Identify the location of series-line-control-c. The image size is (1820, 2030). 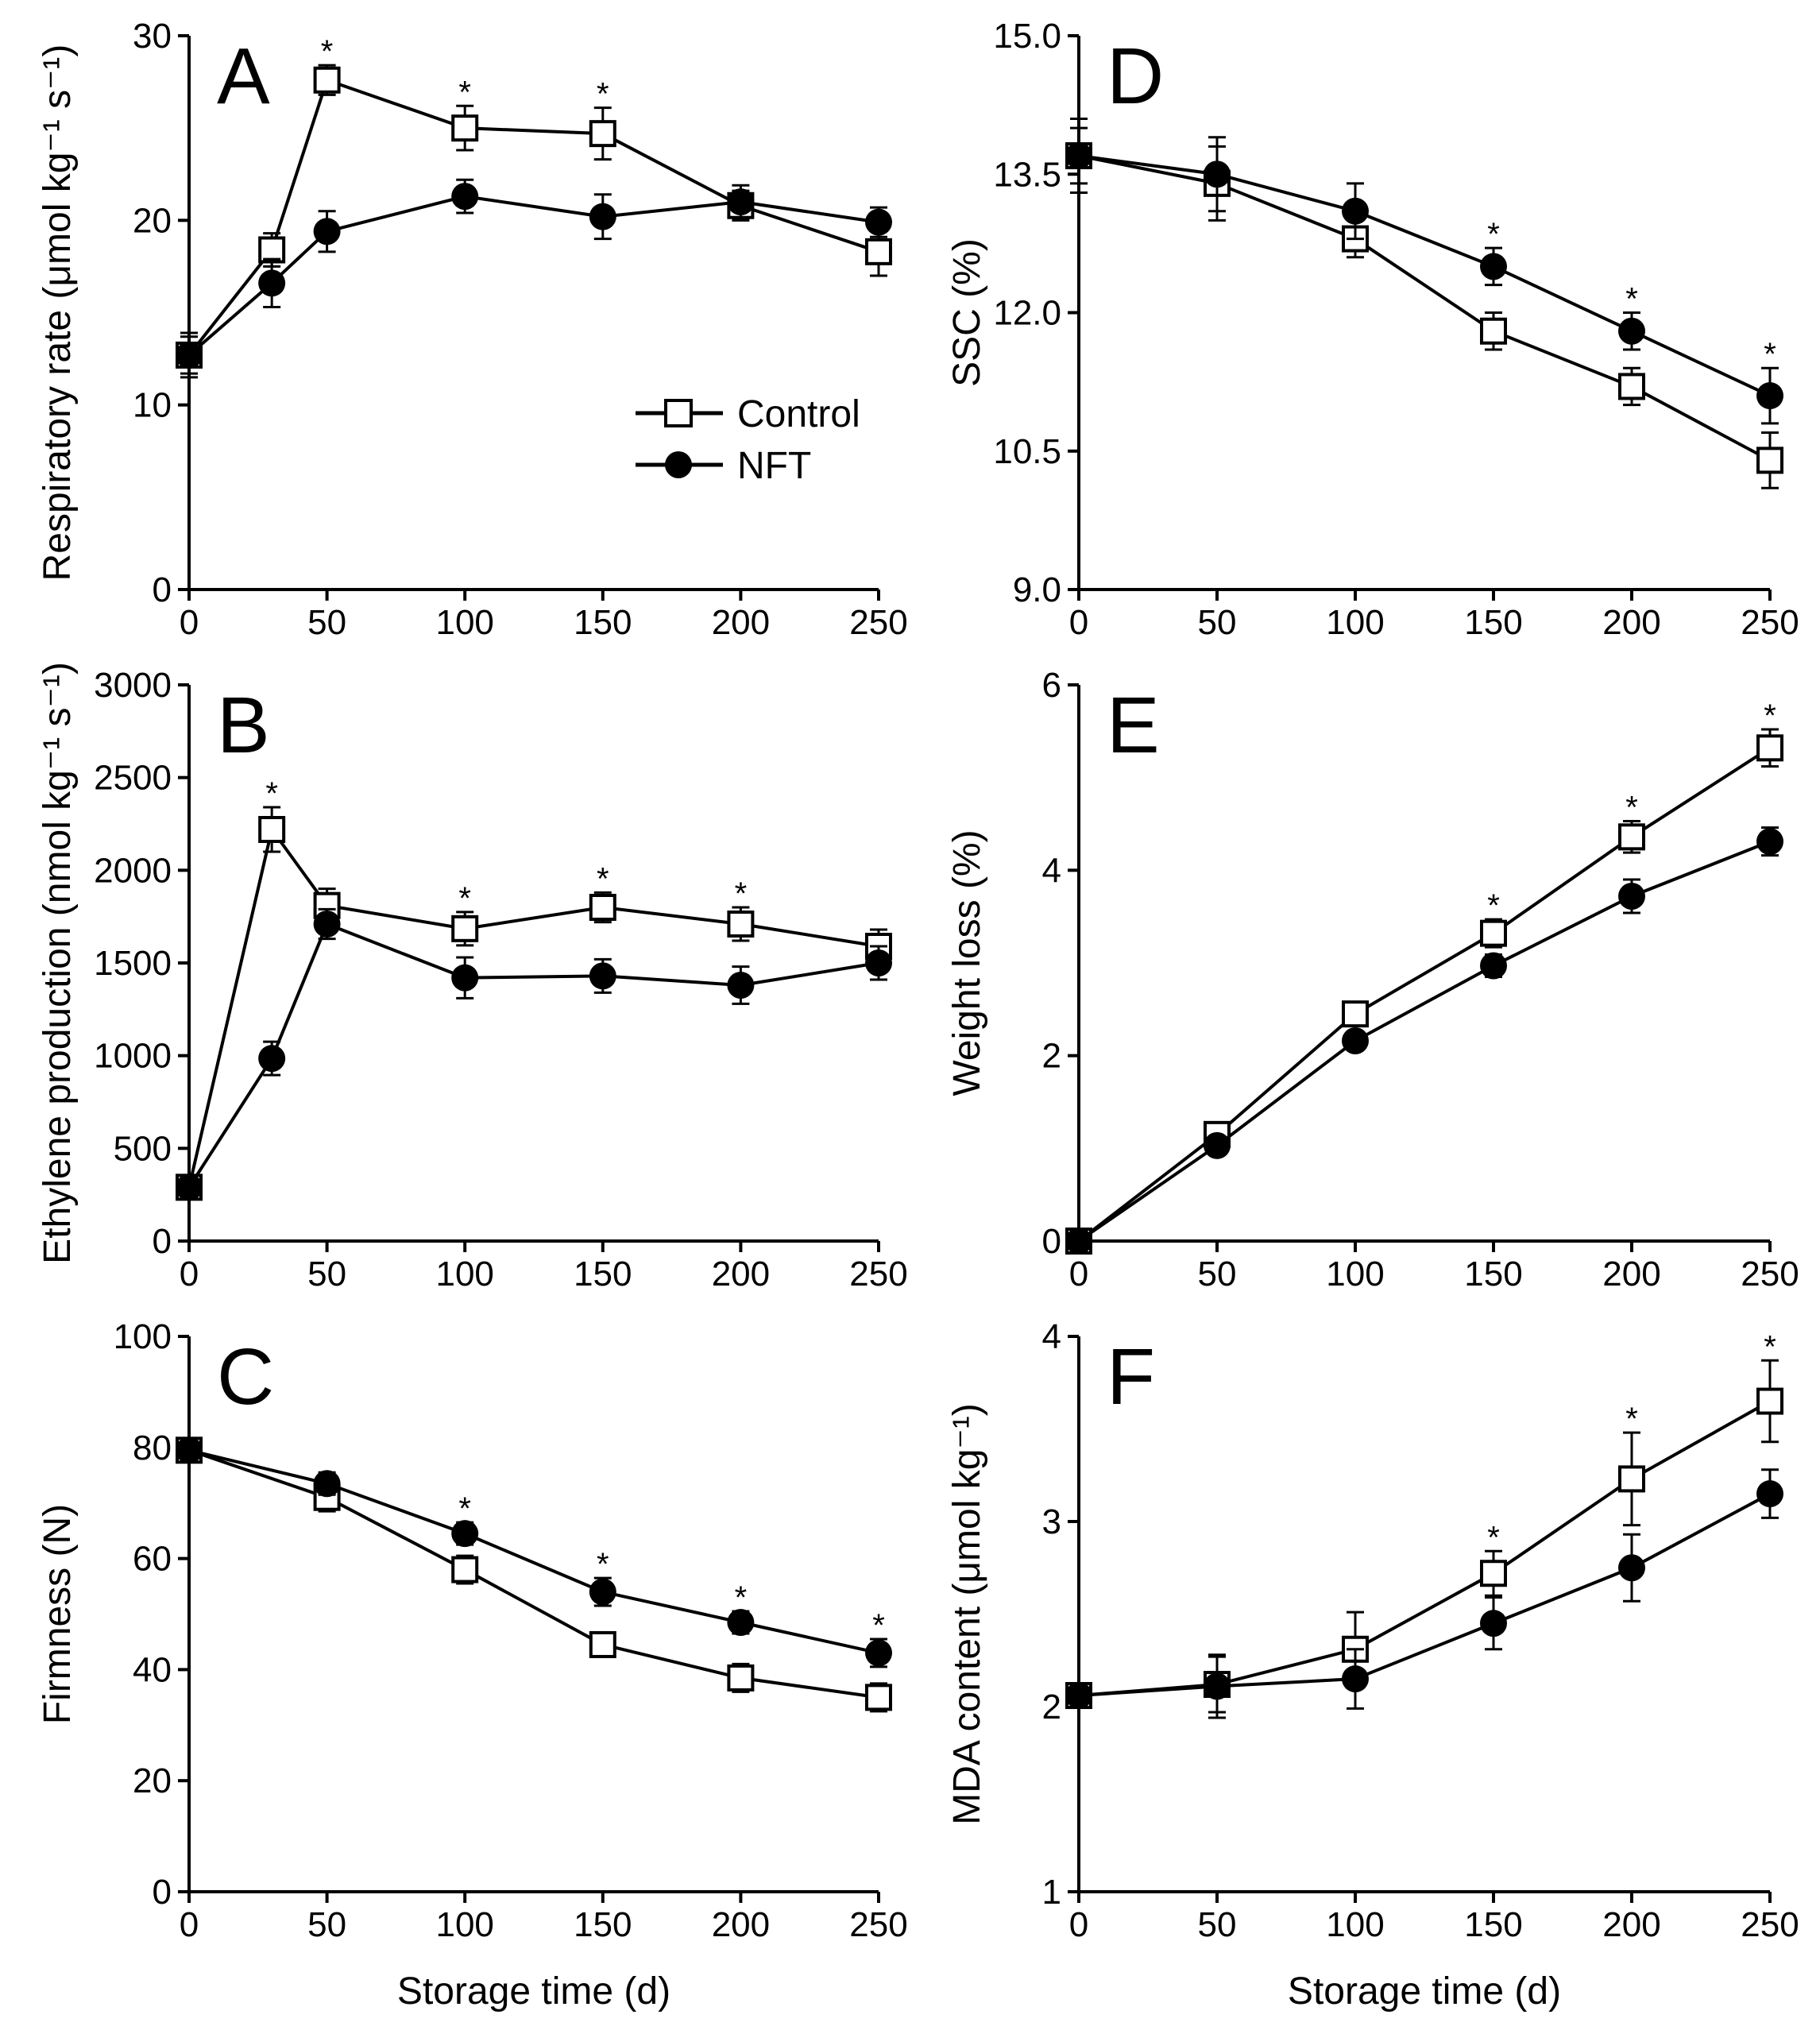
(533, 1573).